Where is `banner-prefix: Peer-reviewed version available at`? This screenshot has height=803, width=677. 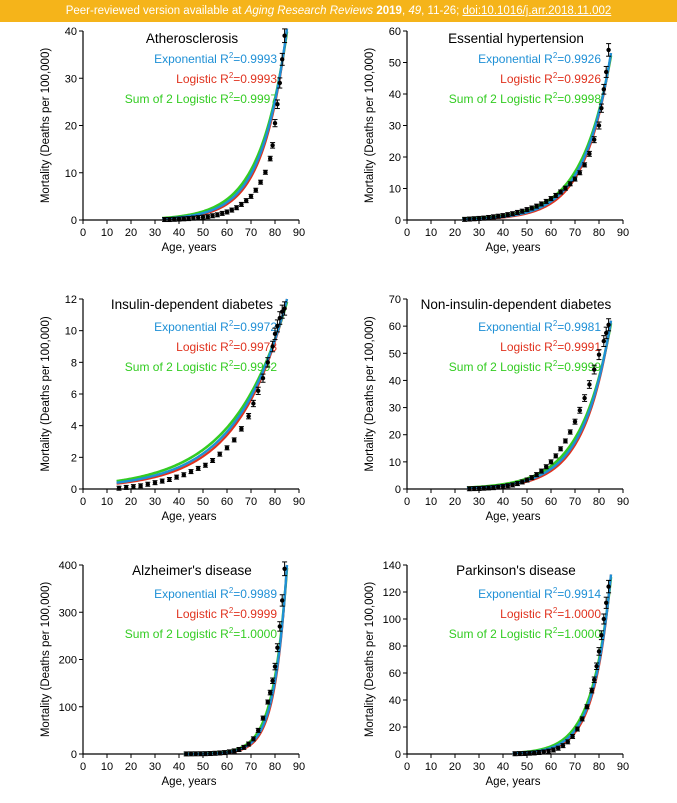 banner-prefix: Peer-reviewed version available at is located at coordinates (155, 11).